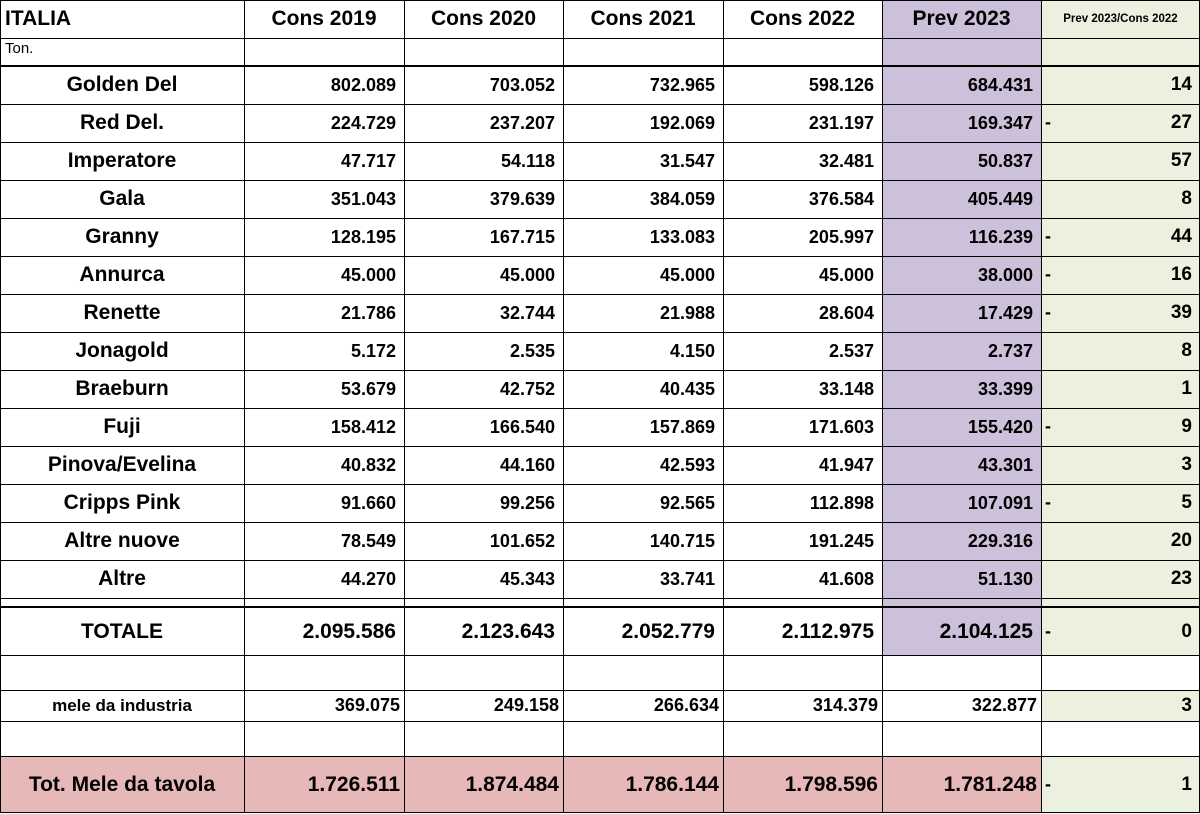  I want to click on industry-value: 314.379, so click(845, 705).